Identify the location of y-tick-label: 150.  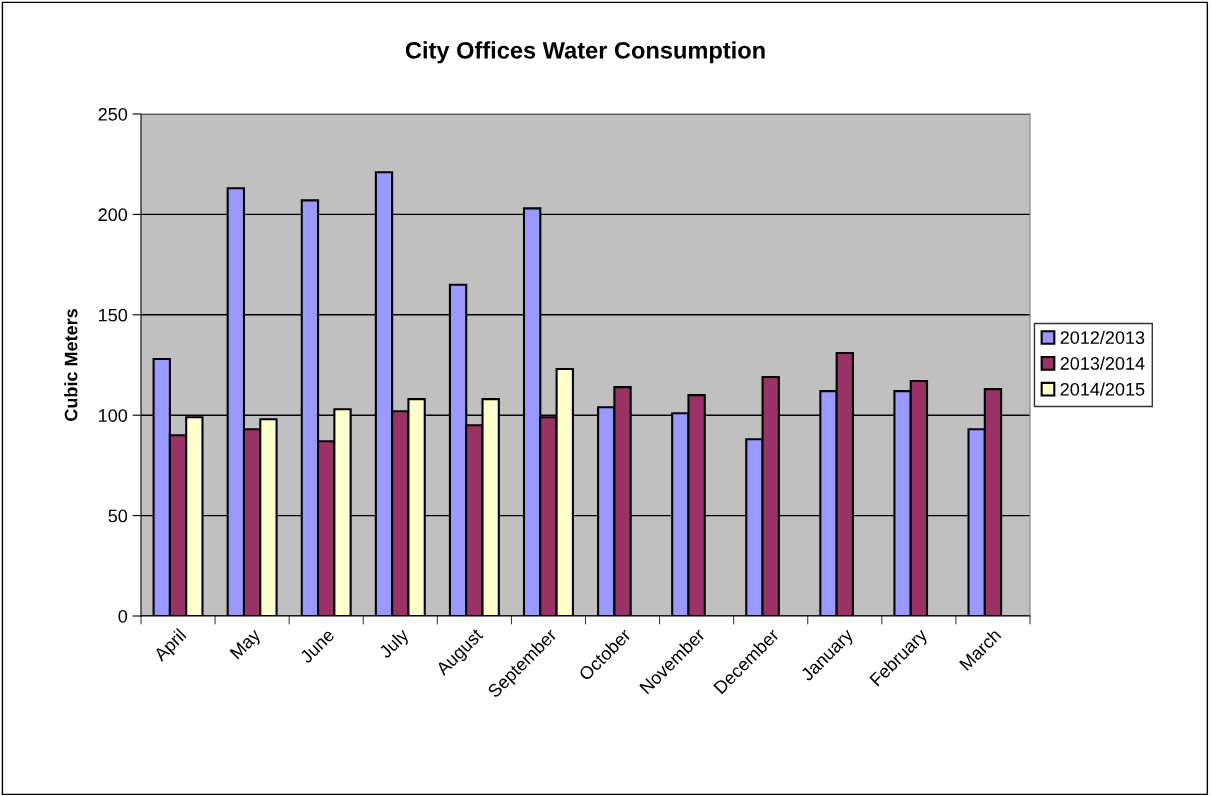
(113, 315).